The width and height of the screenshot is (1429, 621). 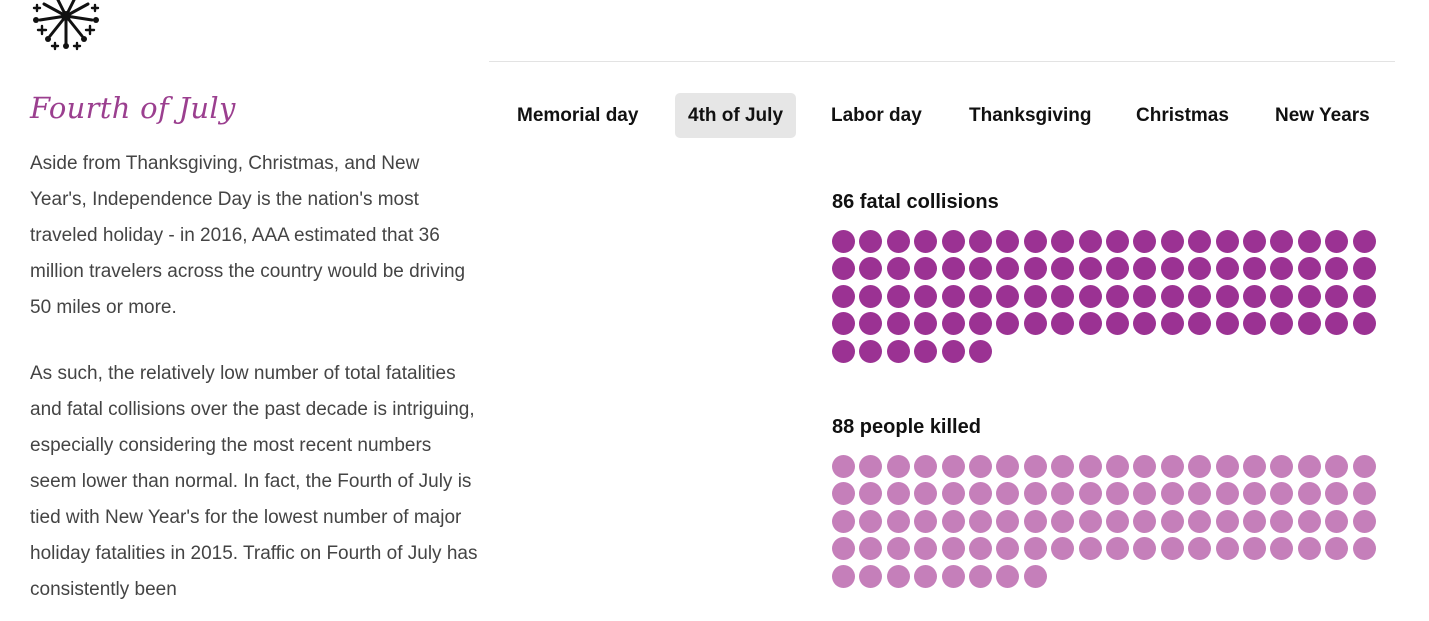 I want to click on killed-stat: 88 people killed, so click(x=1112, y=503).